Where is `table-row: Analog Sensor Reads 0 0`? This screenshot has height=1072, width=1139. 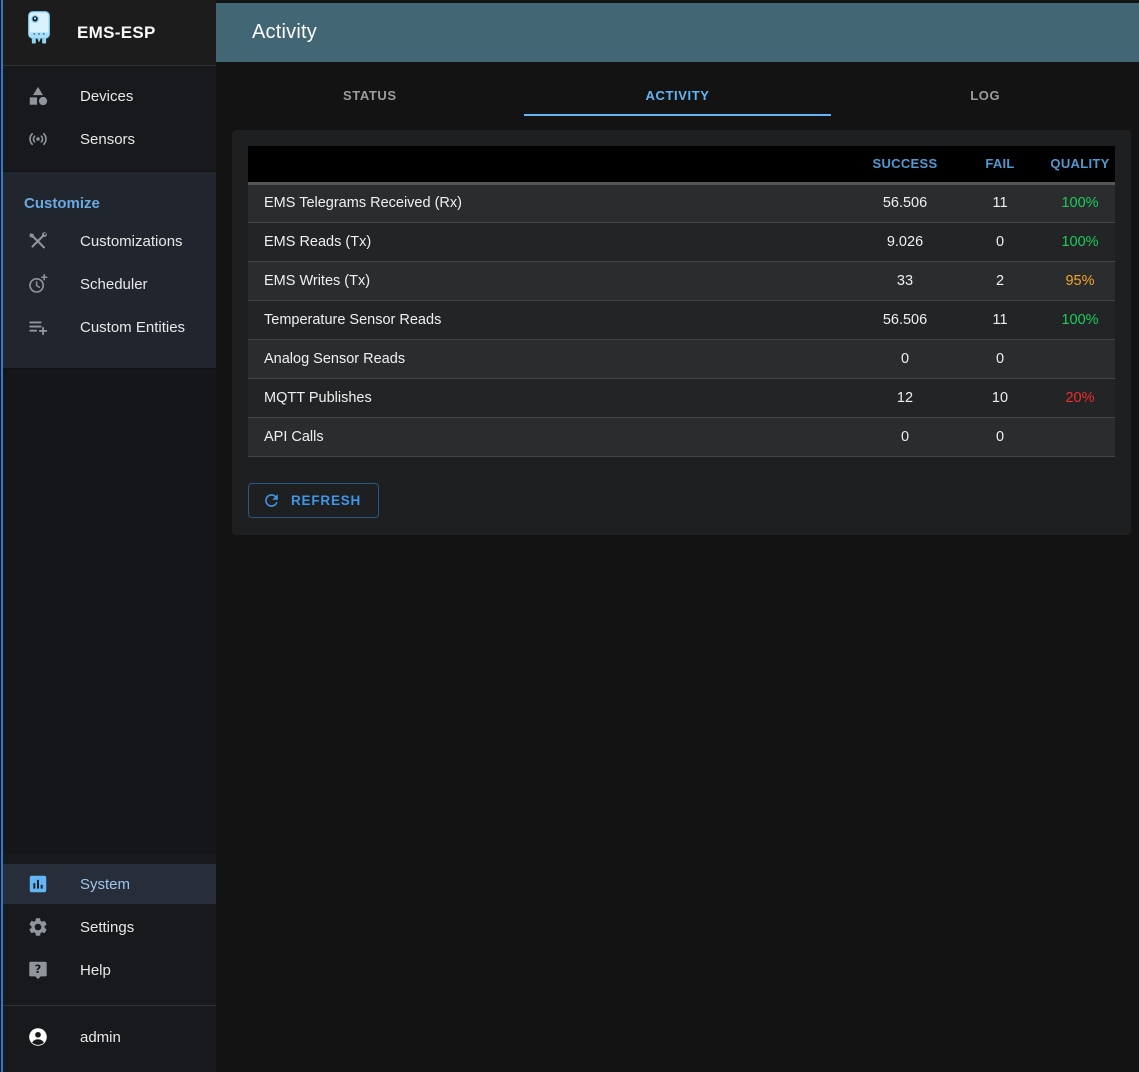
table-row: Analog Sensor Reads 0 0 is located at coordinates (681, 358).